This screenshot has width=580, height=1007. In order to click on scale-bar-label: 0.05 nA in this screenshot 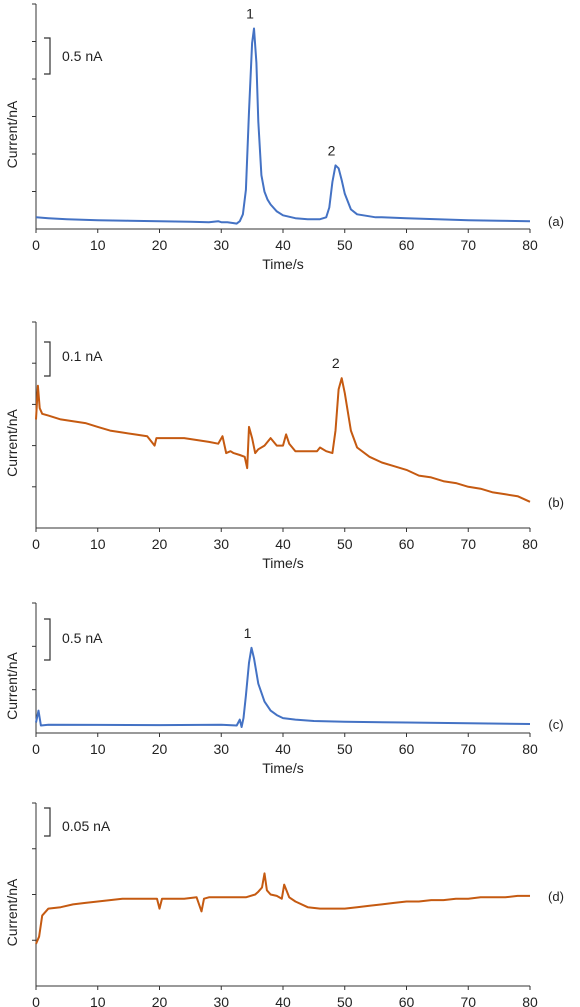, I will do `click(86, 826)`.